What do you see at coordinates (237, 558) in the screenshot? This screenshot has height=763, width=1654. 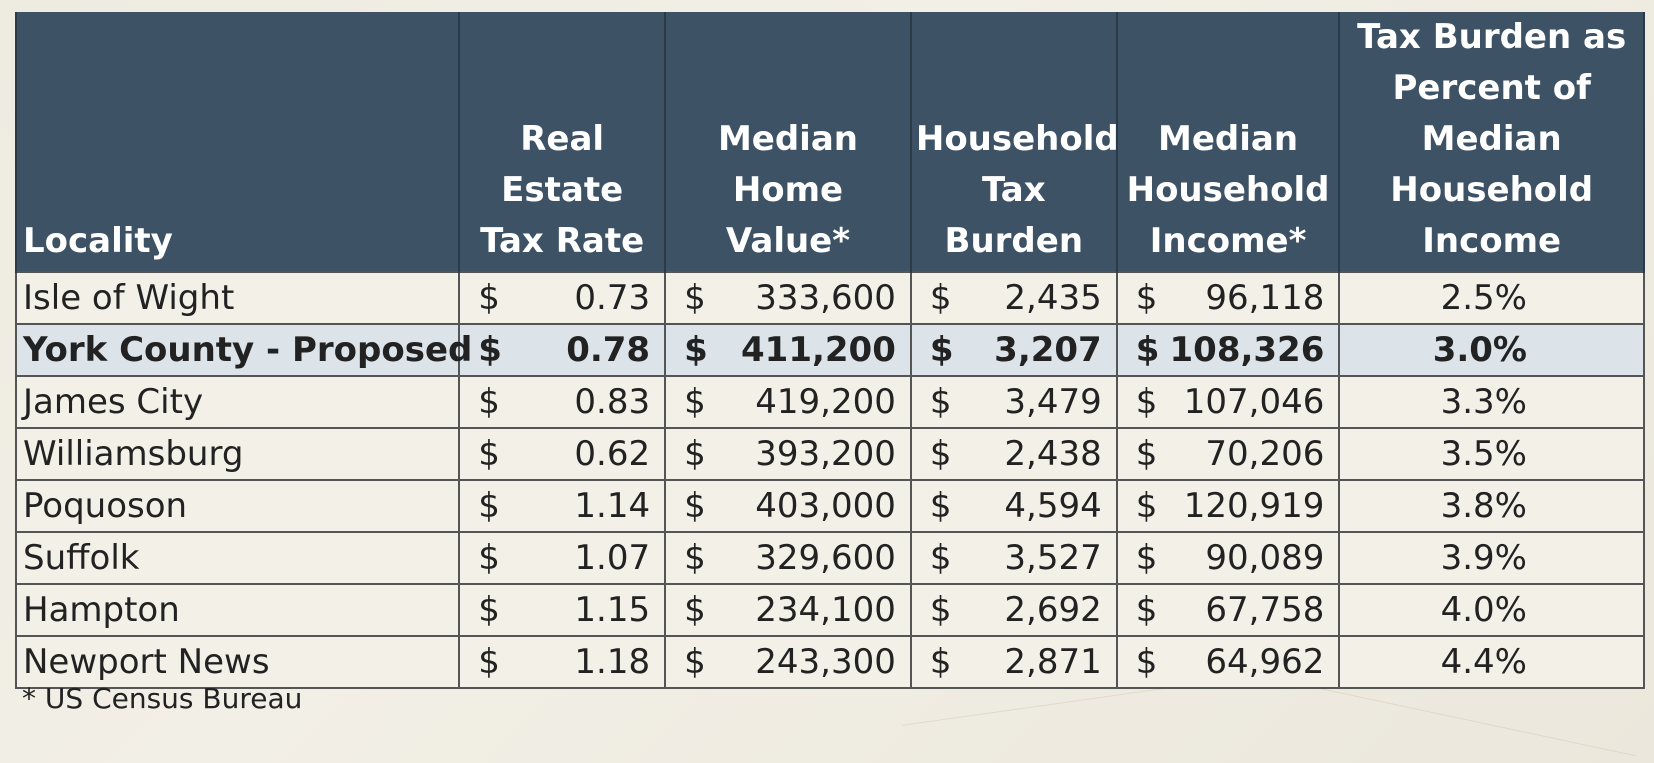 I see `cell-locality: Suffolk` at bounding box center [237, 558].